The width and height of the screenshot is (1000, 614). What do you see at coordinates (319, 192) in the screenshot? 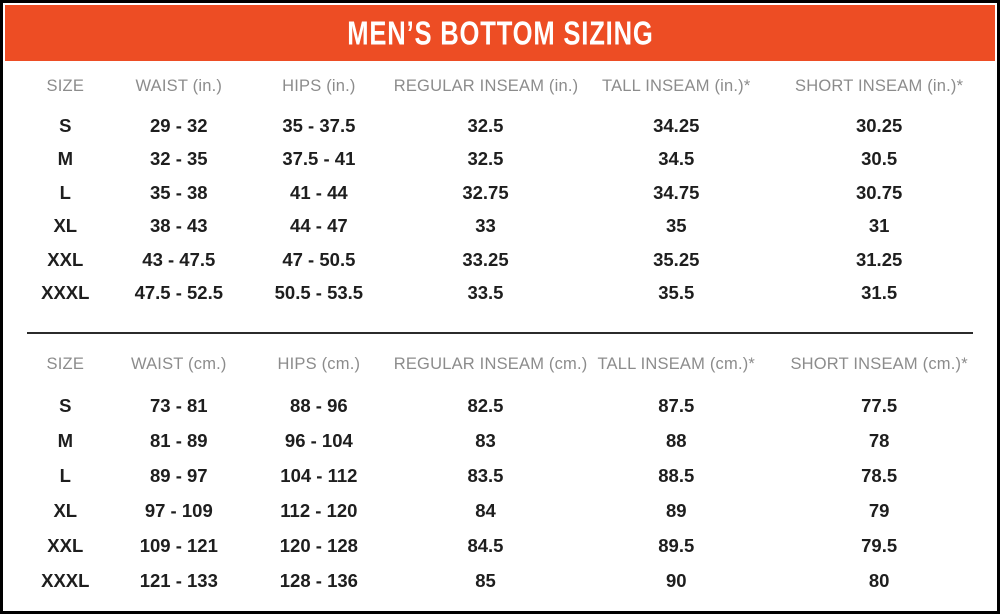
I see `value-cell: 41 - 44` at bounding box center [319, 192].